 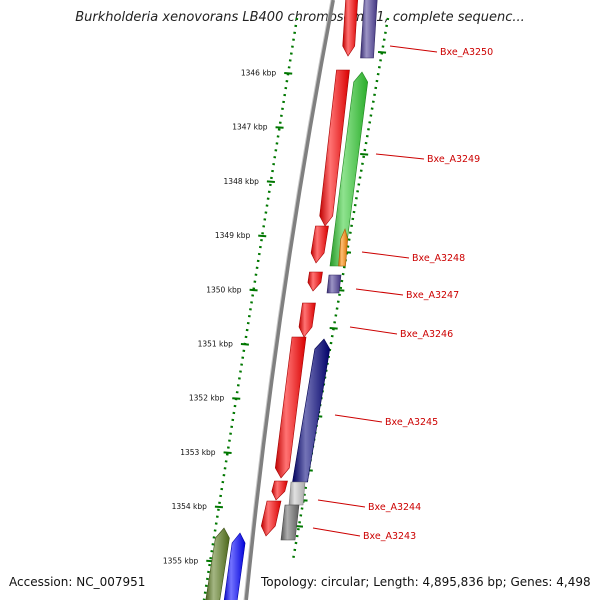 I want to click on ruler-tick-label: 1347 kbp, so click(x=250, y=127).